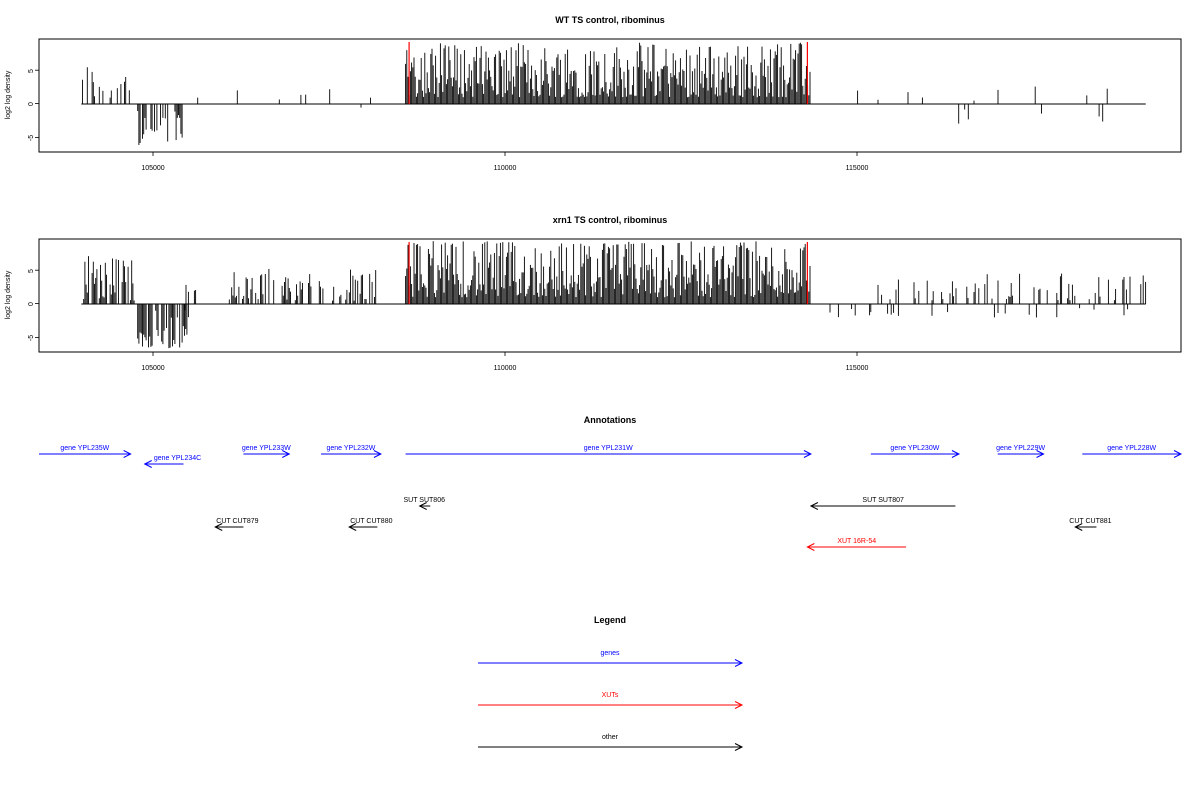 Image resolution: width=1200 pixels, height=800 pixels. What do you see at coordinates (611, 700) in the screenshot?
I see `legend-items: genes XUTs other` at bounding box center [611, 700].